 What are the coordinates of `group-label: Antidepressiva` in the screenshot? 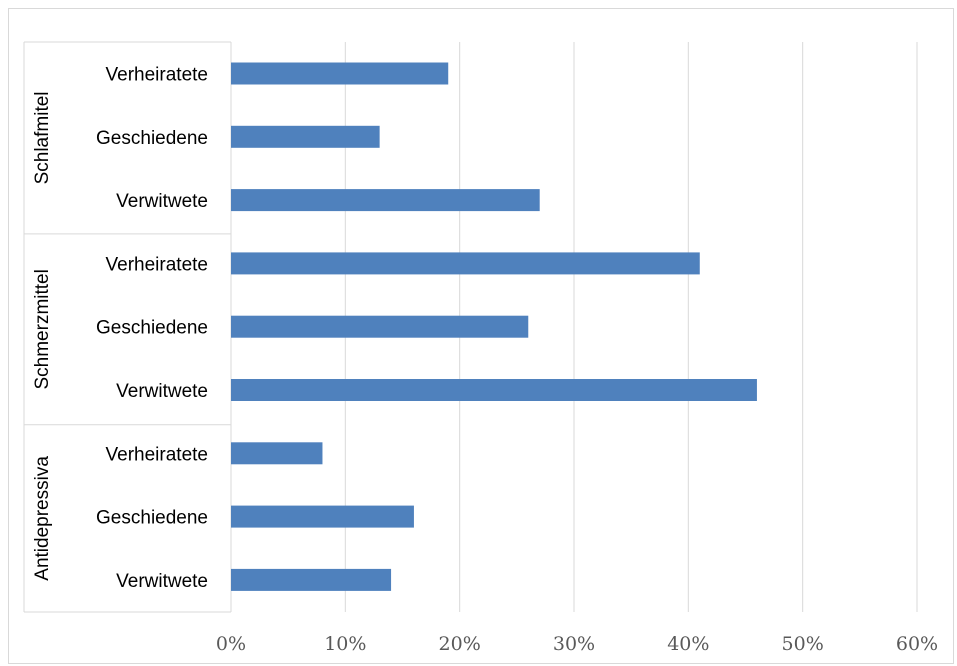 It's located at (42, 518).